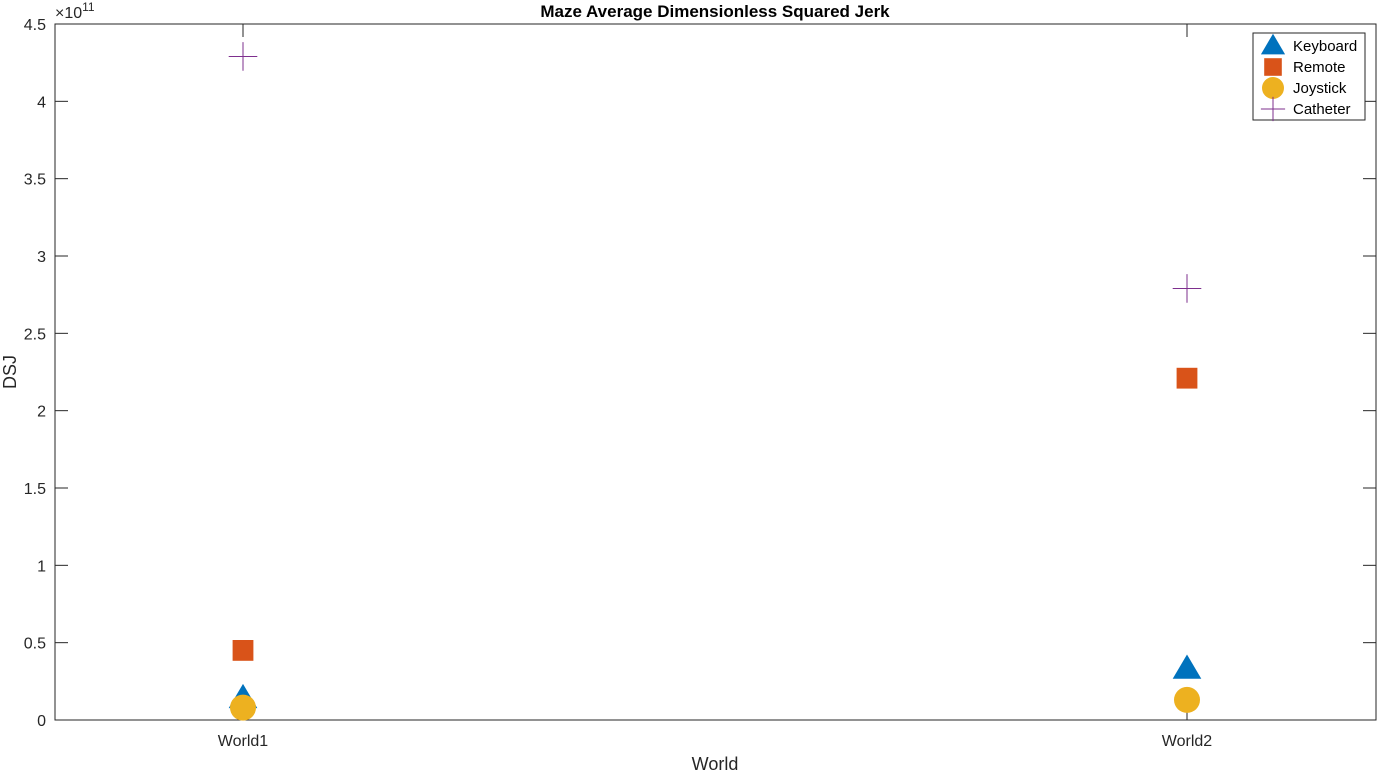 Image resolution: width=1377 pixels, height=772 pixels. I want to click on marker-remote-world2, so click(1187, 378).